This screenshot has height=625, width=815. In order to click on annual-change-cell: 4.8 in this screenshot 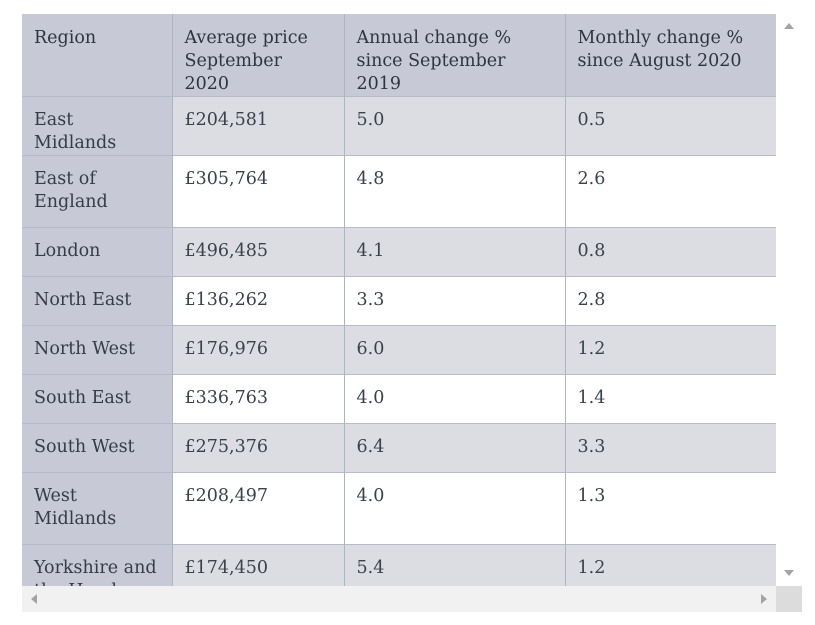, I will do `click(455, 191)`.